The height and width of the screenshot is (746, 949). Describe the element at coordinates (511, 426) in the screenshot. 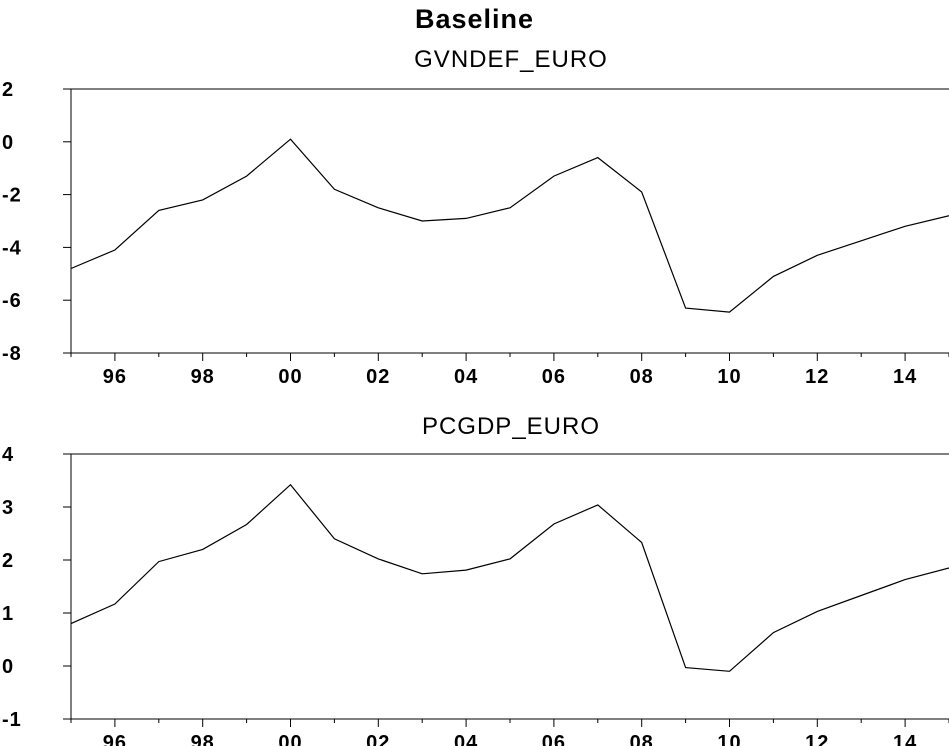

I see `pcgdp-euro-title: PCGDP_EURO` at that location.